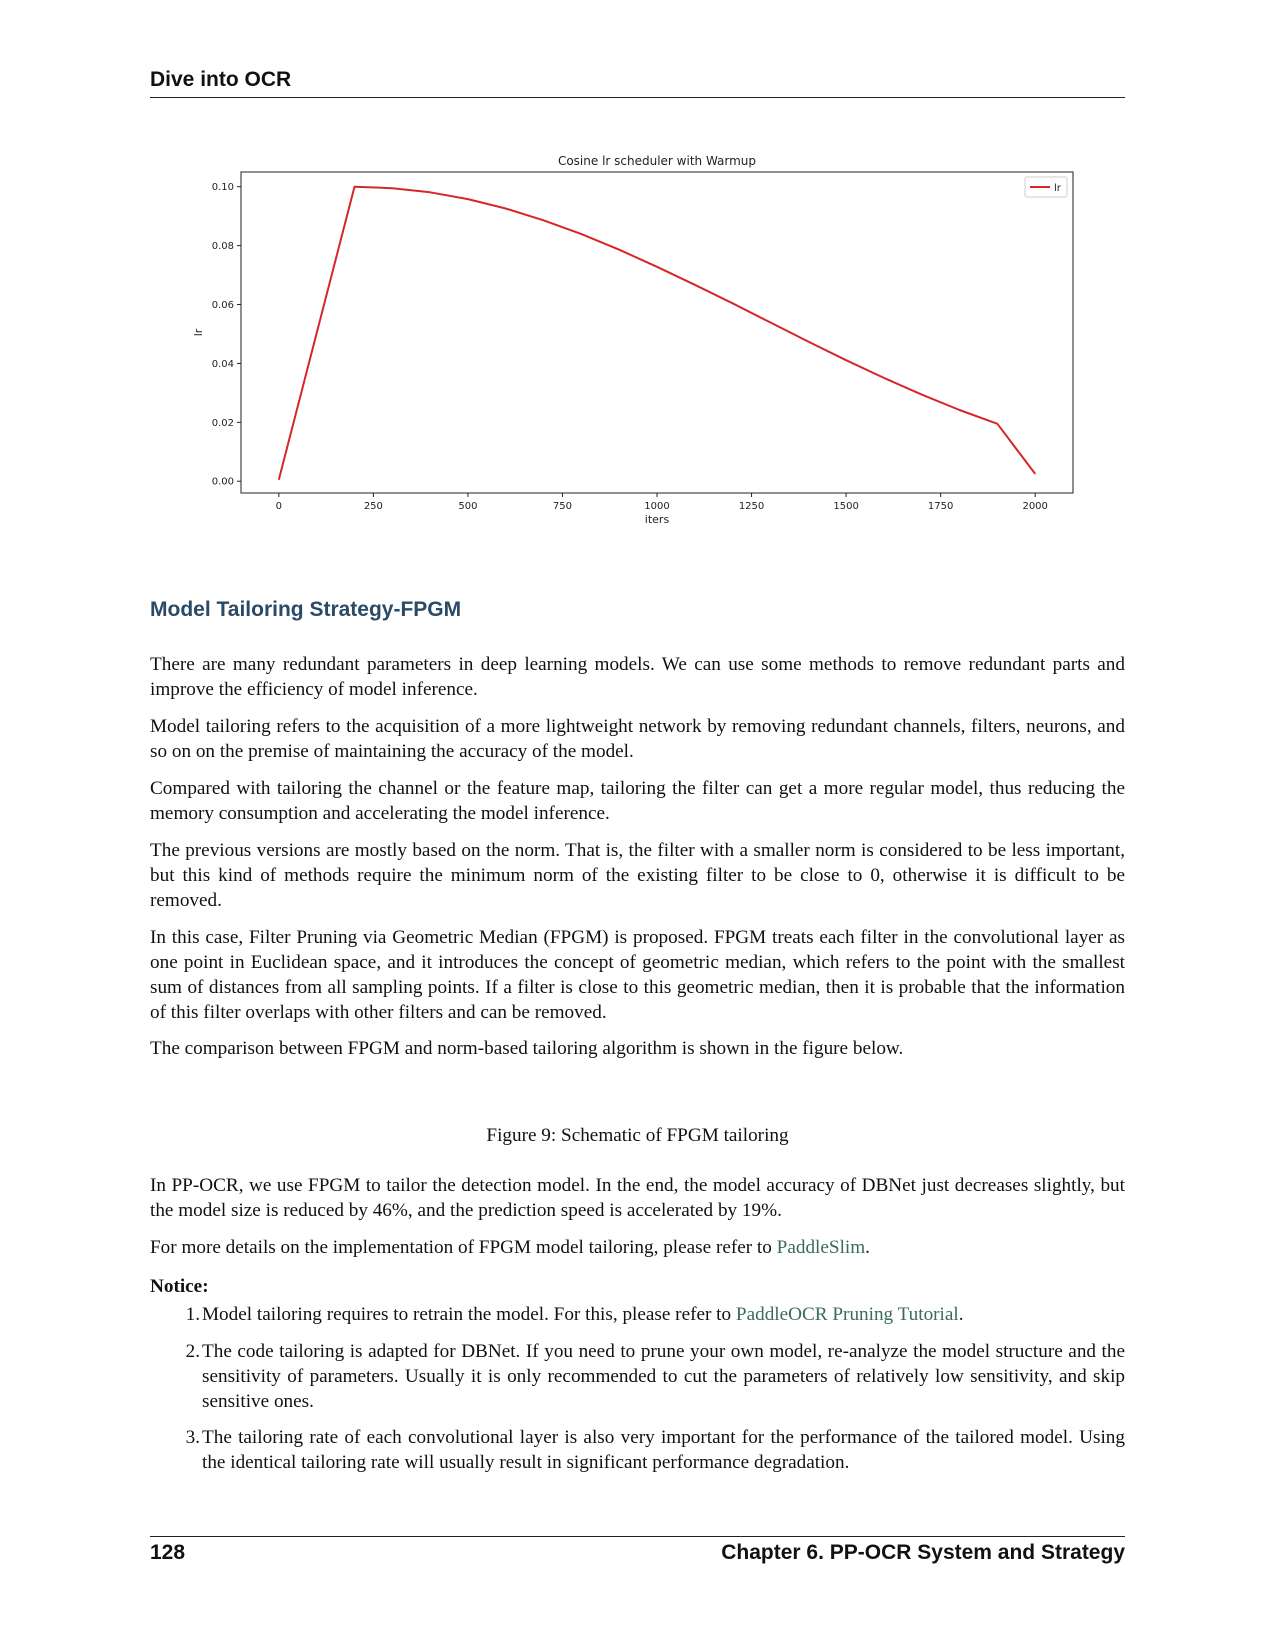  Describe the element at coordinates (223, 187) in the screenshot. I see `y-tick-label: 0.10` at that location.